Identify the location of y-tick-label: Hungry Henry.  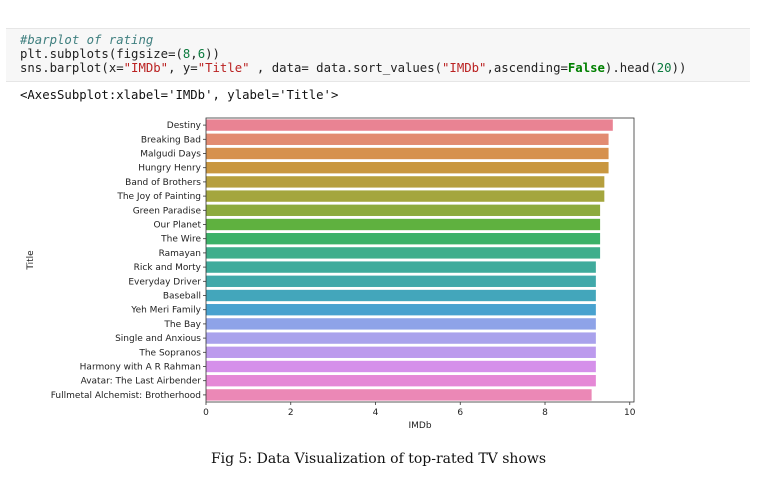
(169, 169).